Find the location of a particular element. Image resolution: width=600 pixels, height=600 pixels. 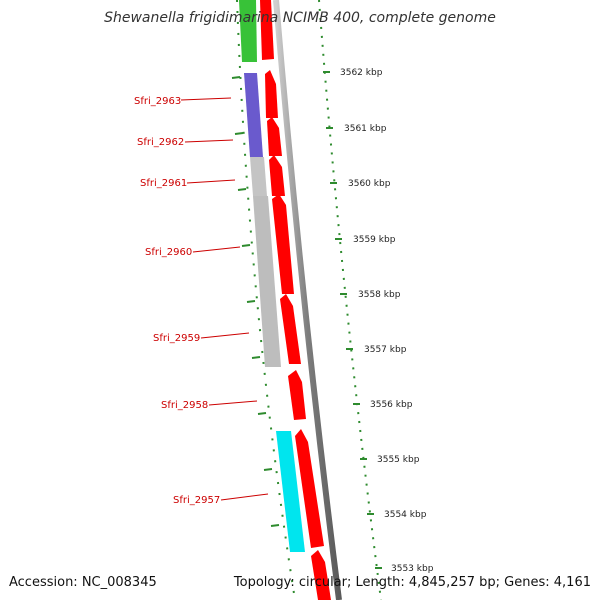

gene-leaders is located at coordinates (224, 299).